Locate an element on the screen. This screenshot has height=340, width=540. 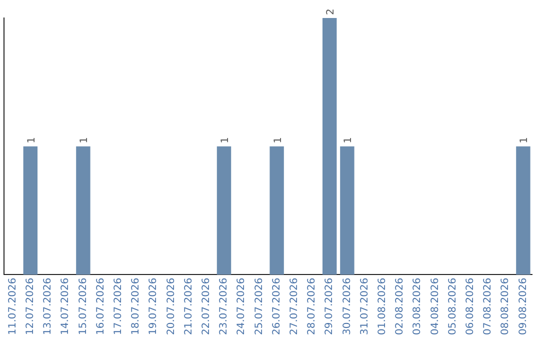
x-tick-label: 05.08.2026 is located at coordinates (452, 307).